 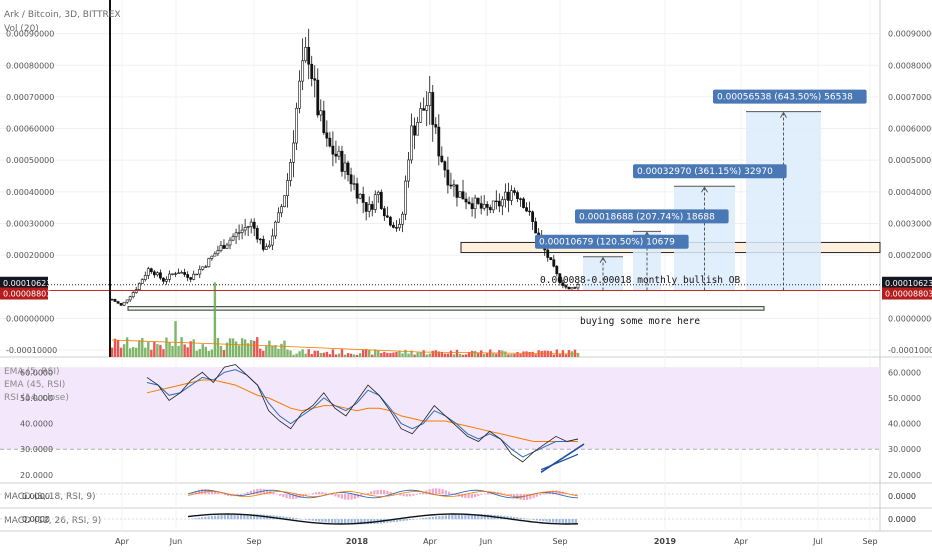 What do you see at coordinates (902, 496) in the screenshot?
I see `macd1-right-tick: 0.0000` at bounding box center [902, 496].